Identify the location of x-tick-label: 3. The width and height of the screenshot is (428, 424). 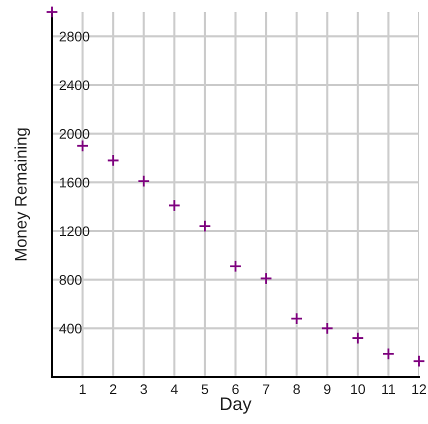
(143, 389).